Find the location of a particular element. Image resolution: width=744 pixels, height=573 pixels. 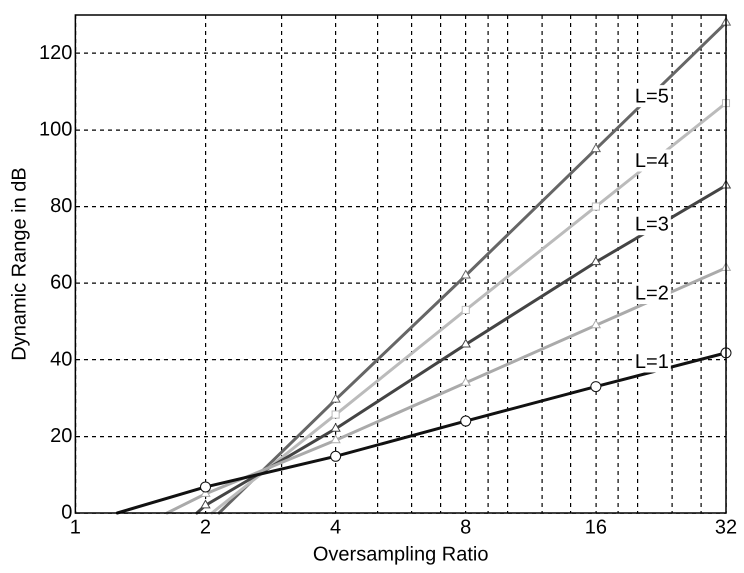

x-tick-label: 1 is located at coordinates (75, 527).